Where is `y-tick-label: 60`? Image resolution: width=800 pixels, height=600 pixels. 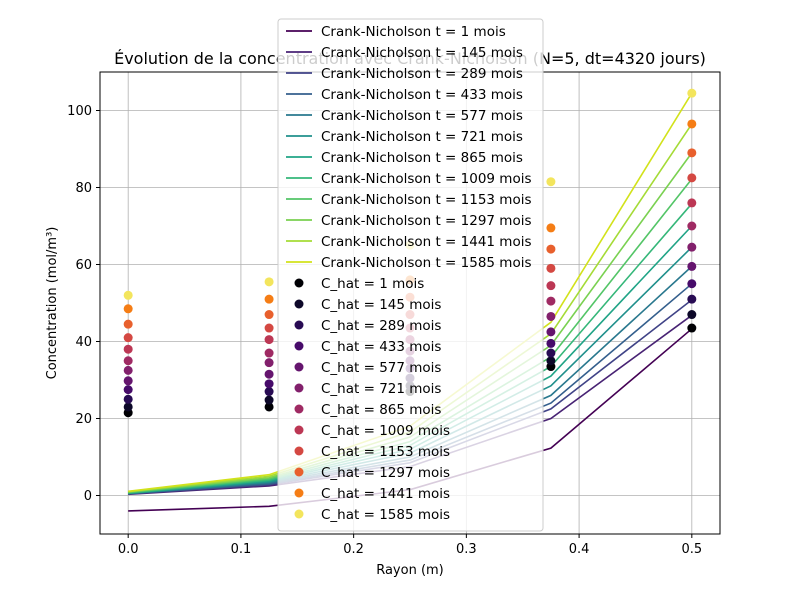 y-tick-label: 60 is located at coordinates (83, 265).